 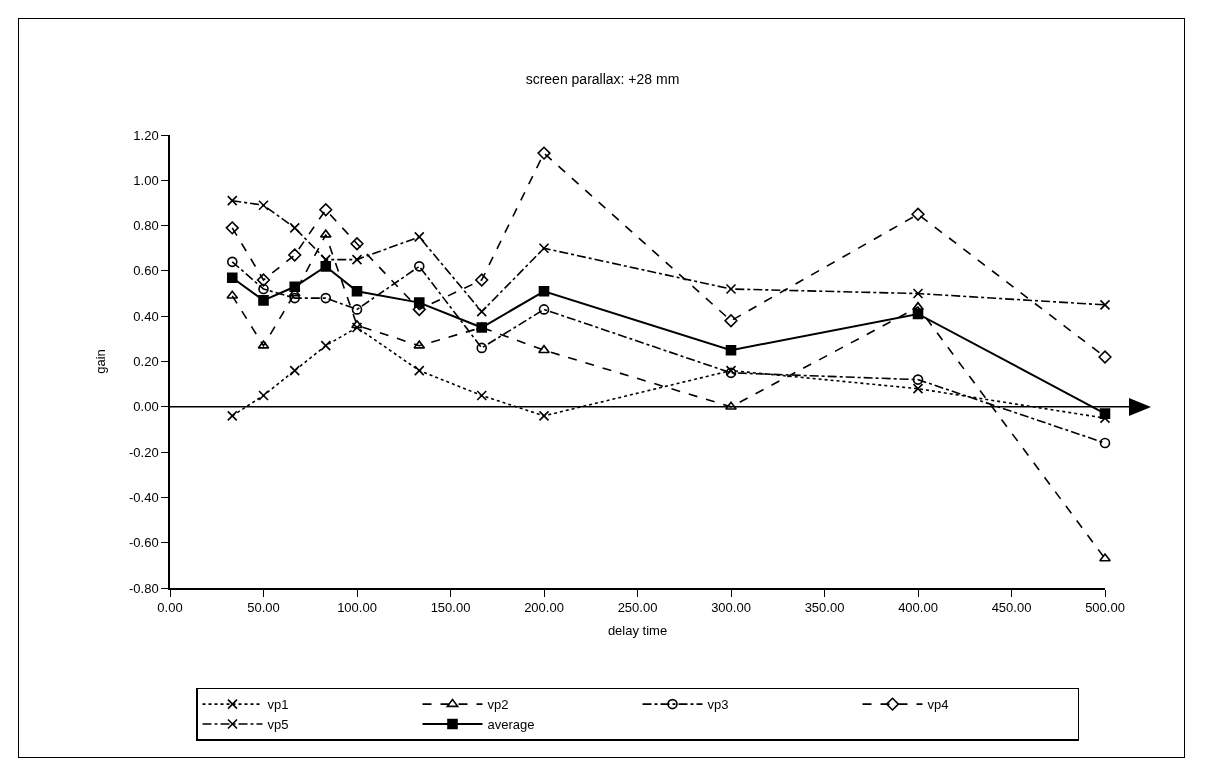 What do you see at coordinates (144, 497) in the screenshot?
I see `y-tick-label: -0.40` at bounding box center [144, 497].